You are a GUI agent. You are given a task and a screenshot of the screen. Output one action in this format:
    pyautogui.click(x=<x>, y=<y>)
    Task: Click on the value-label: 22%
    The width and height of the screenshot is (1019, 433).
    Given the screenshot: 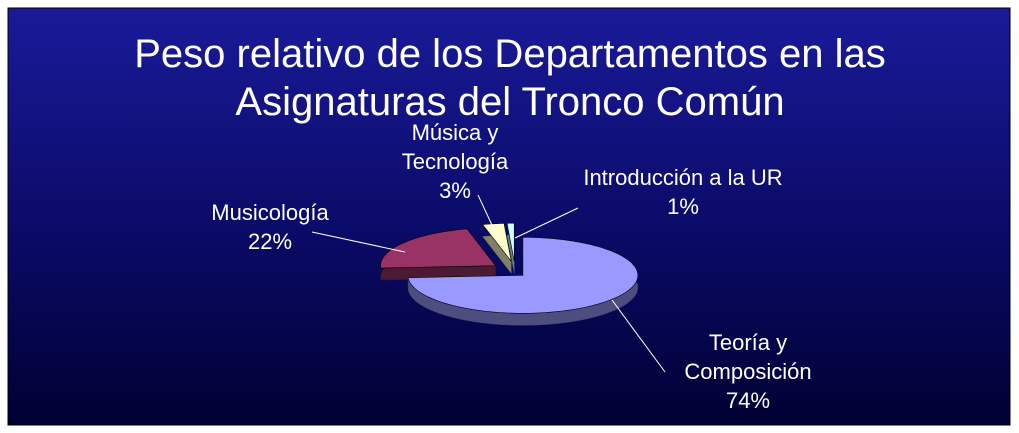 What is the action you would take?
    pyautogui.click(x=270, y=241)
    